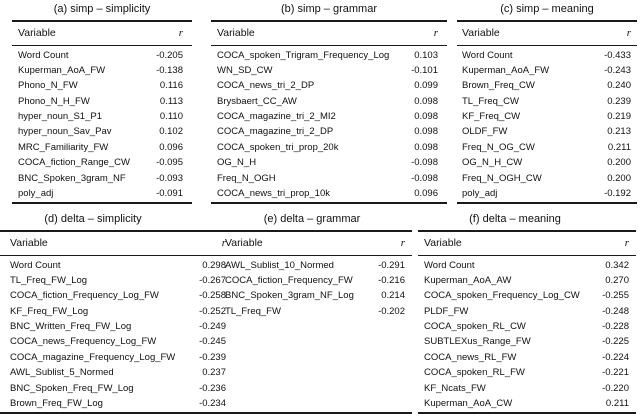  Describe the element at coordinates (615, 296) in the screenshot. I see `r-value: -0.255` at that location.